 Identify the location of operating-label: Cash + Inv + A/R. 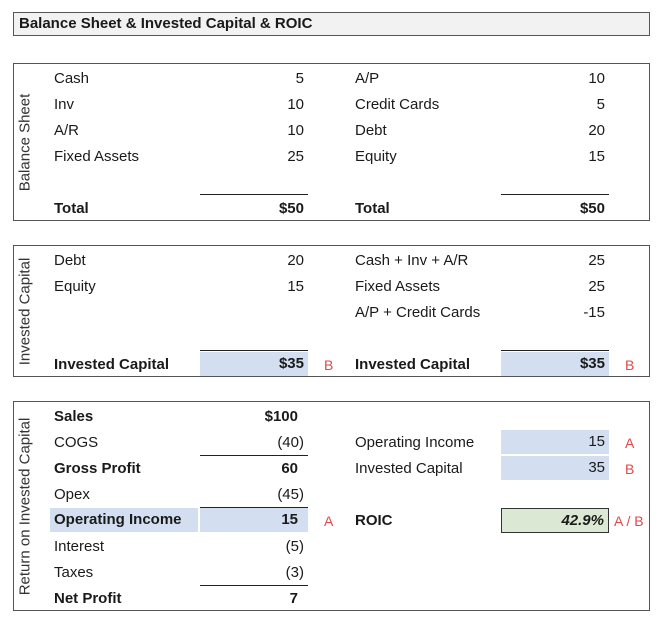
(412, 260).